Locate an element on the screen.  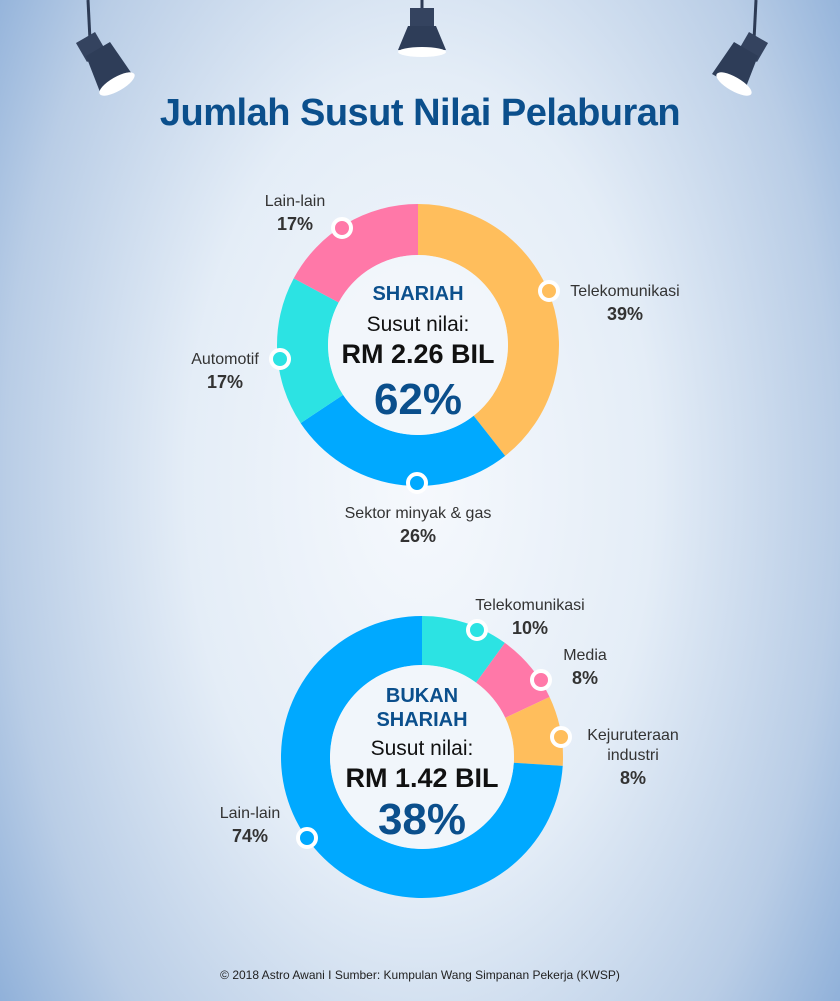
percent-label: 26% is located at coordinates (418, 536).